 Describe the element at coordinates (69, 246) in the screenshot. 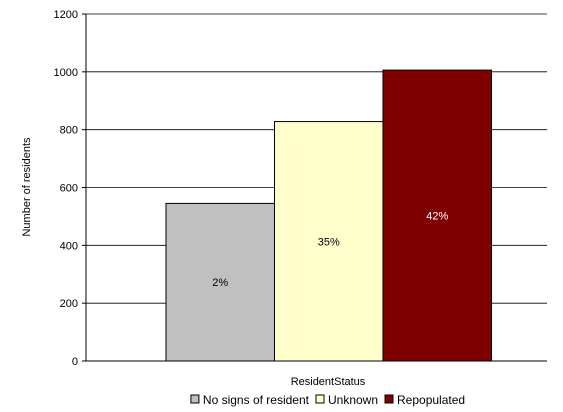

I see `y-tick-label: 400` at that location.